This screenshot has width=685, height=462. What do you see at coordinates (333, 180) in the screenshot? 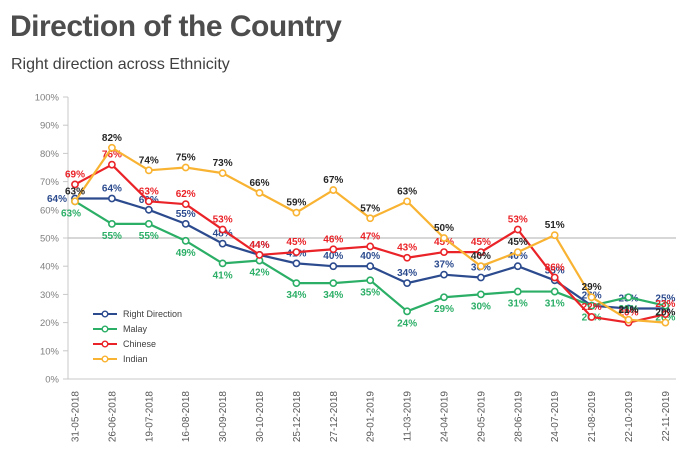
I see `data-label-indian: 67%` at bounding box center [333, 180].